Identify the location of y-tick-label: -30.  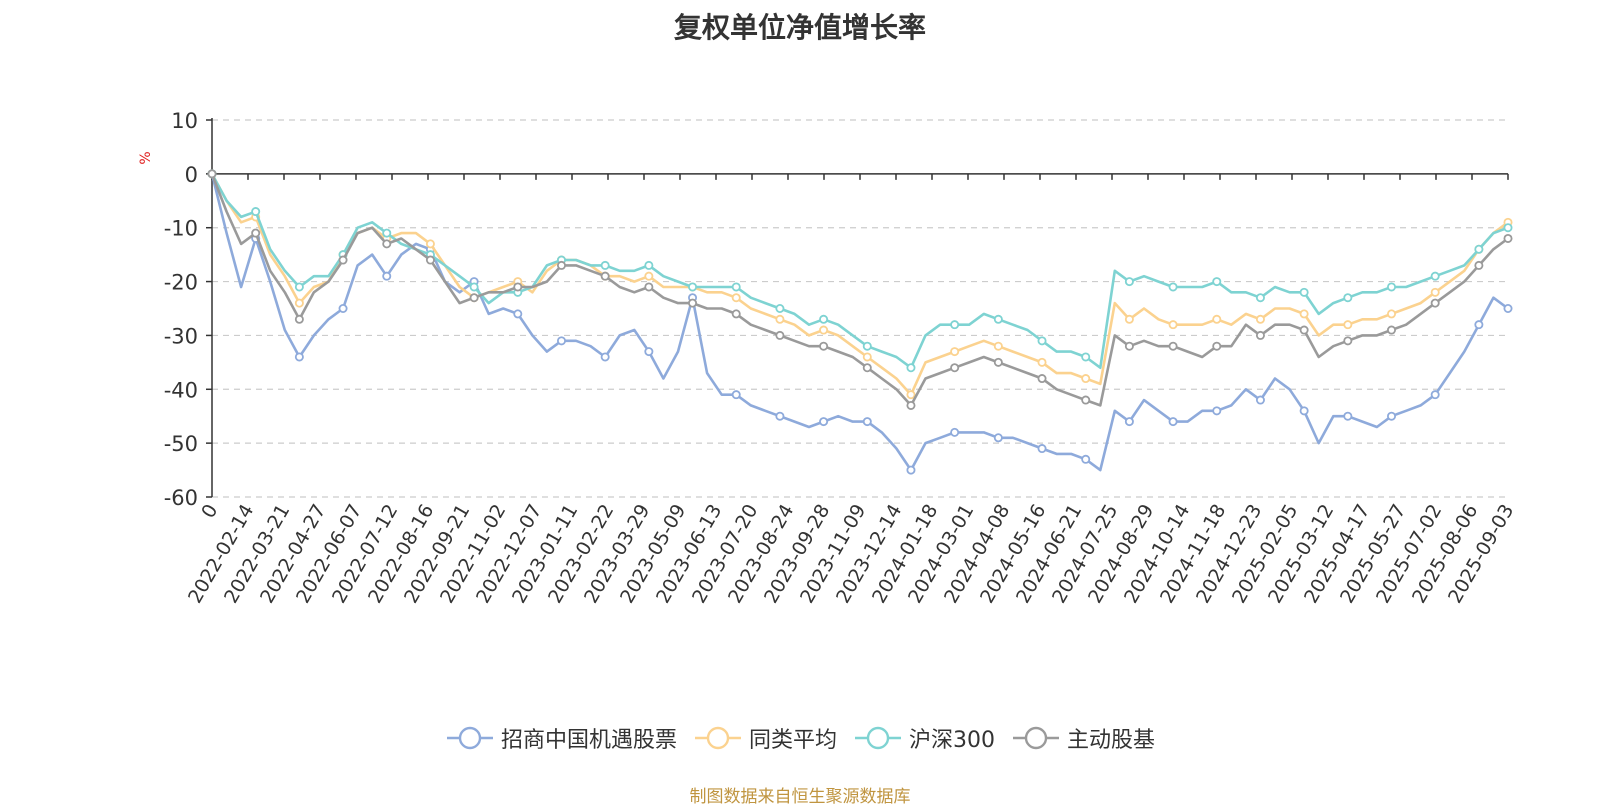
(181, 336).